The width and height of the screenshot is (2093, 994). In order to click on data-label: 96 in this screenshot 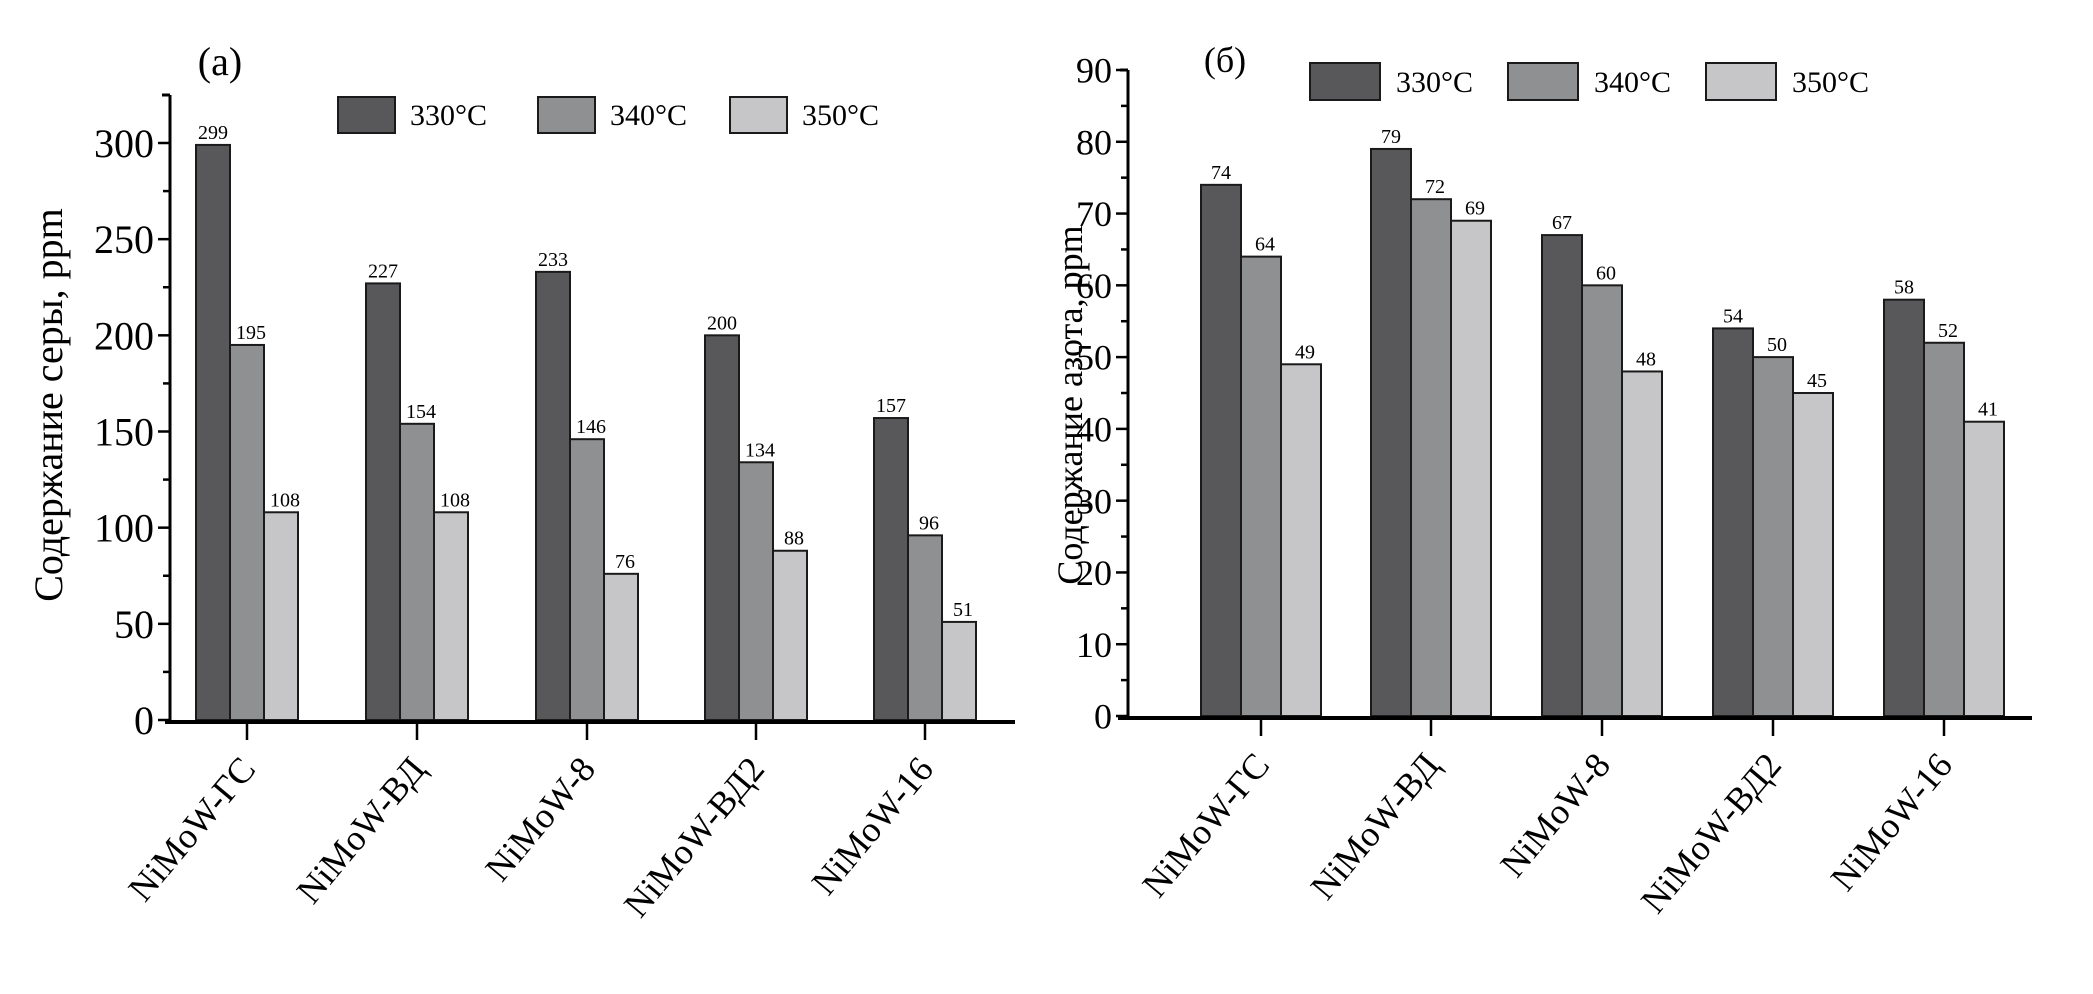, I will do `click(929, 523)`.